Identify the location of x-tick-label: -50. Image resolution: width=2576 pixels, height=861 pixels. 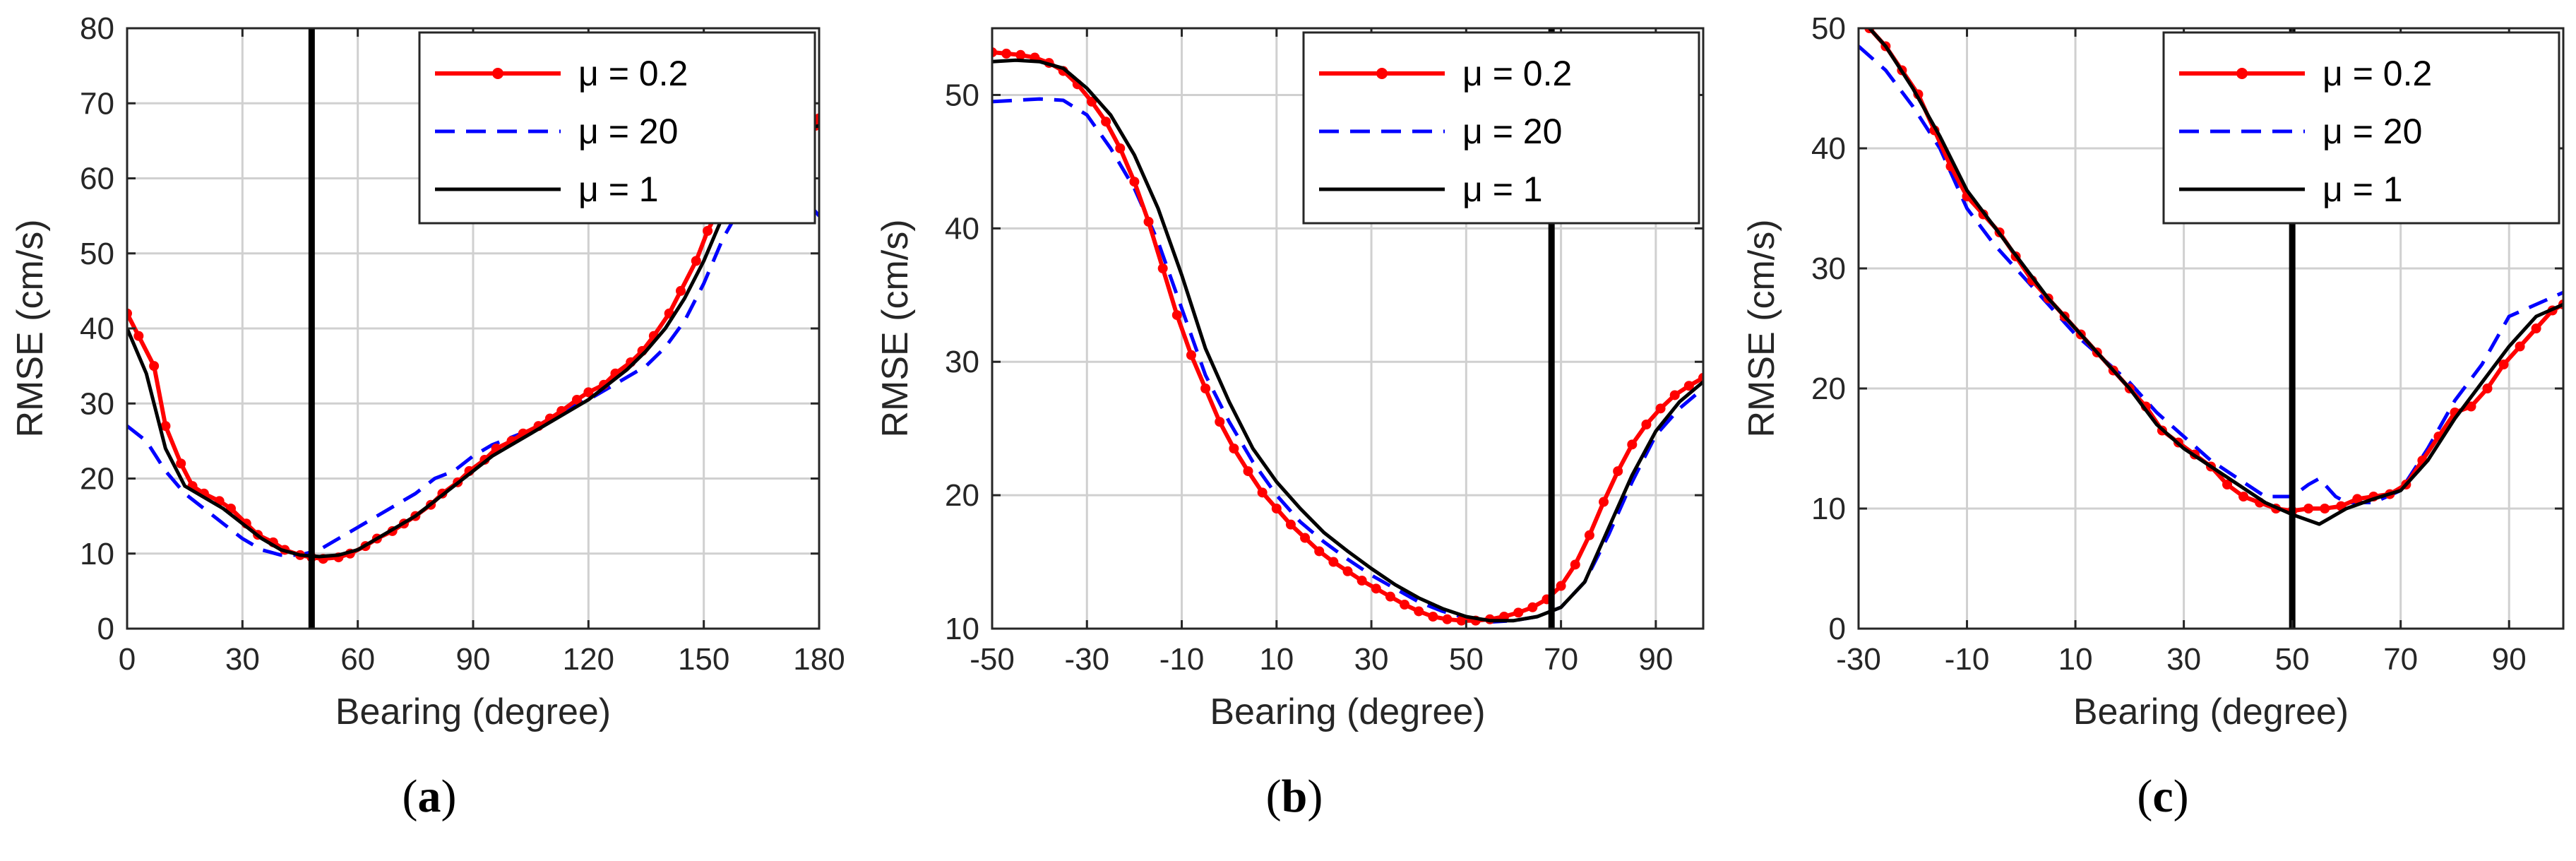
(992, 659).